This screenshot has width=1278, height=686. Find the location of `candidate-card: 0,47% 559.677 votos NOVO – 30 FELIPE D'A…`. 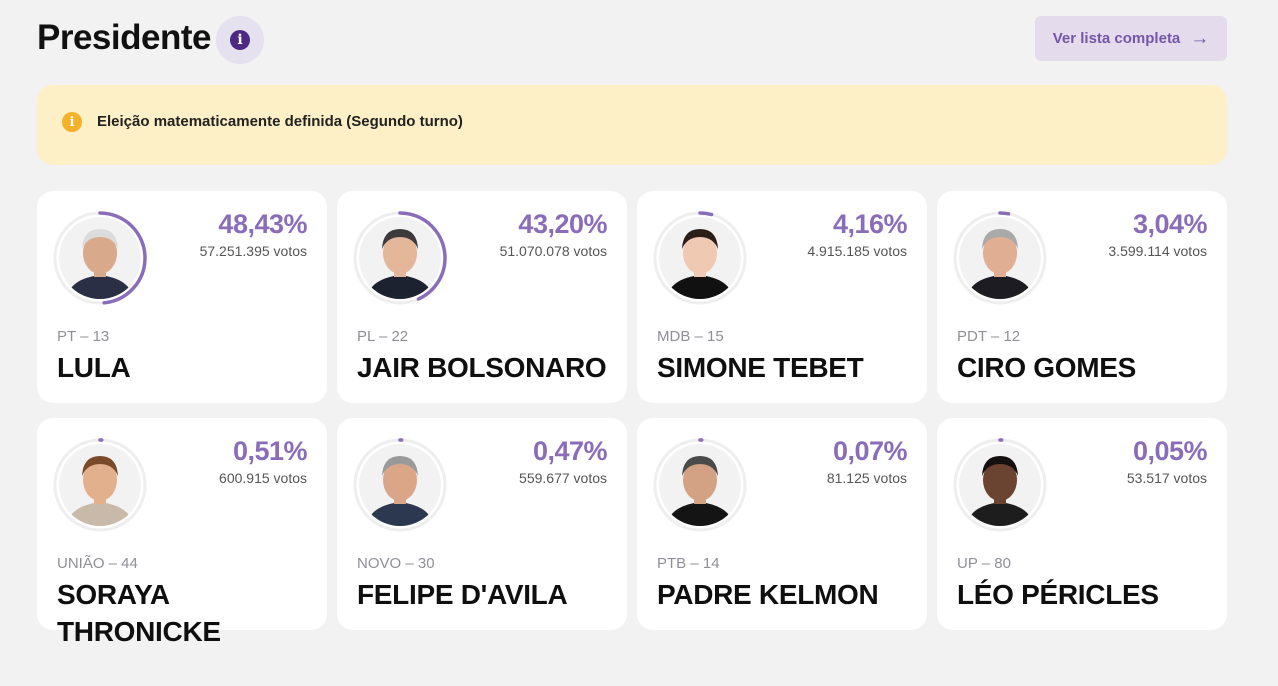

candidate-card: 0,47% 559.677 votos NOVO – 30 FELIPE D'A… is located at coordinates (482, 524).